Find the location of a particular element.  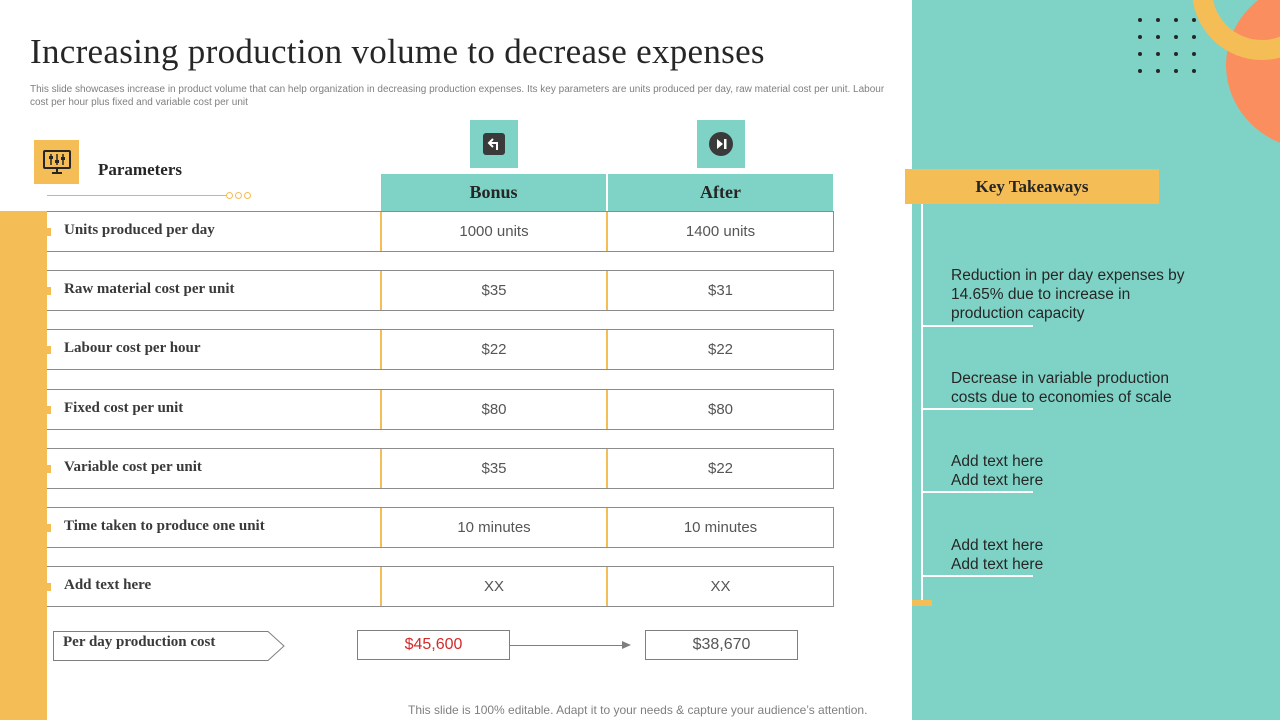

skip-next-icon is located at coordinates (721, 144).